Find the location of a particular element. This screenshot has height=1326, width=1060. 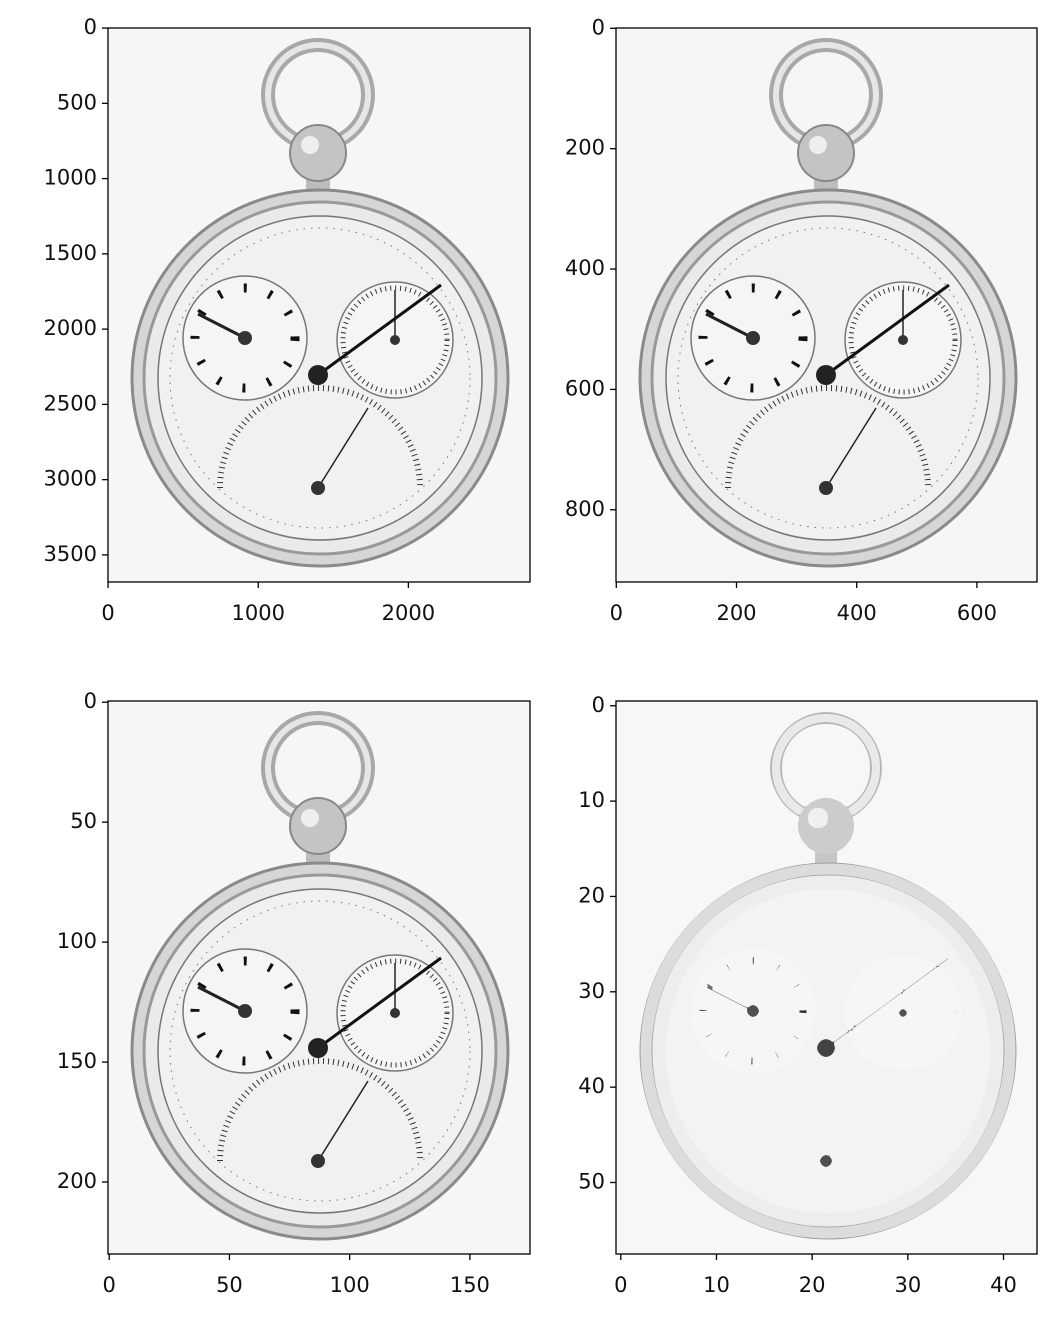

y-tick-label: 600 is located at coordinates (585, 388).